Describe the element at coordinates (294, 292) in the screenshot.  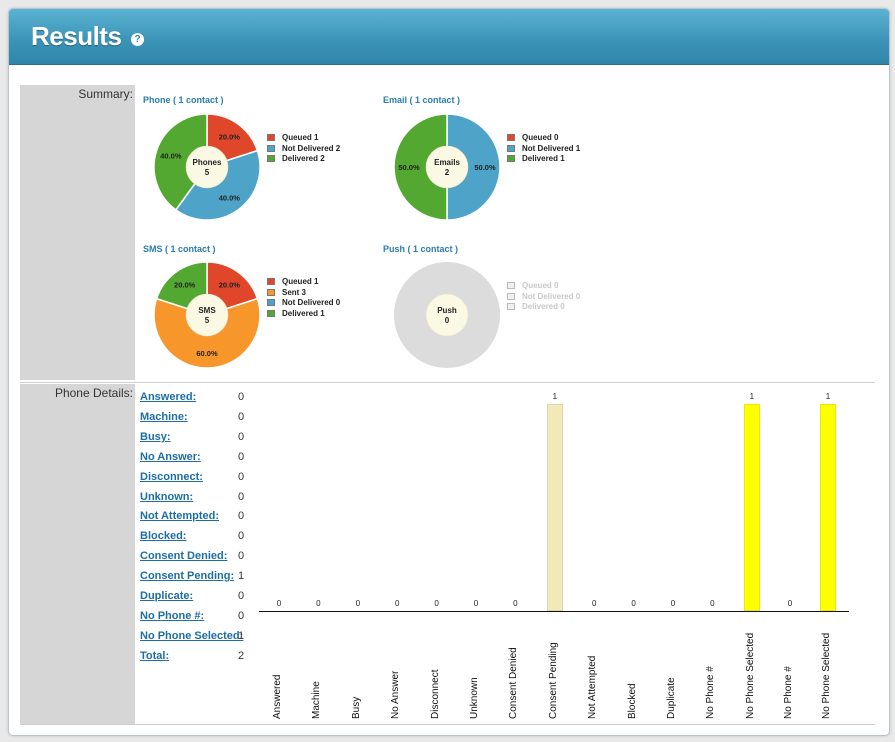
I see `legend-label: Sent 3` at that location.